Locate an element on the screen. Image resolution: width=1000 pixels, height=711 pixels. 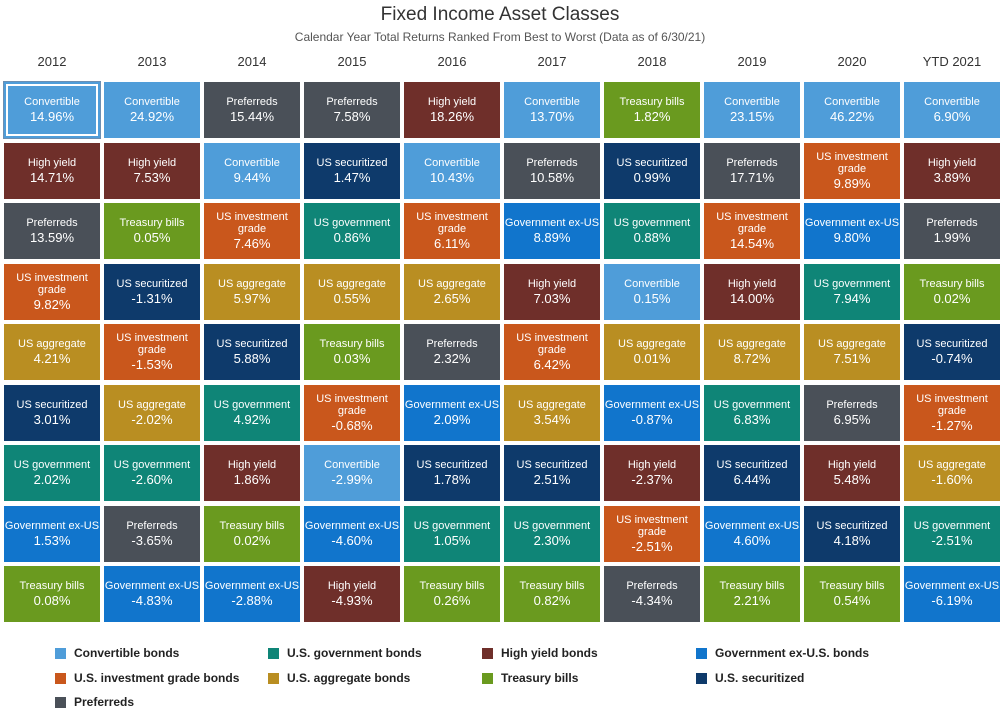
return-cell: Treasury bills 0.02% is located at coordinates (252, 534).